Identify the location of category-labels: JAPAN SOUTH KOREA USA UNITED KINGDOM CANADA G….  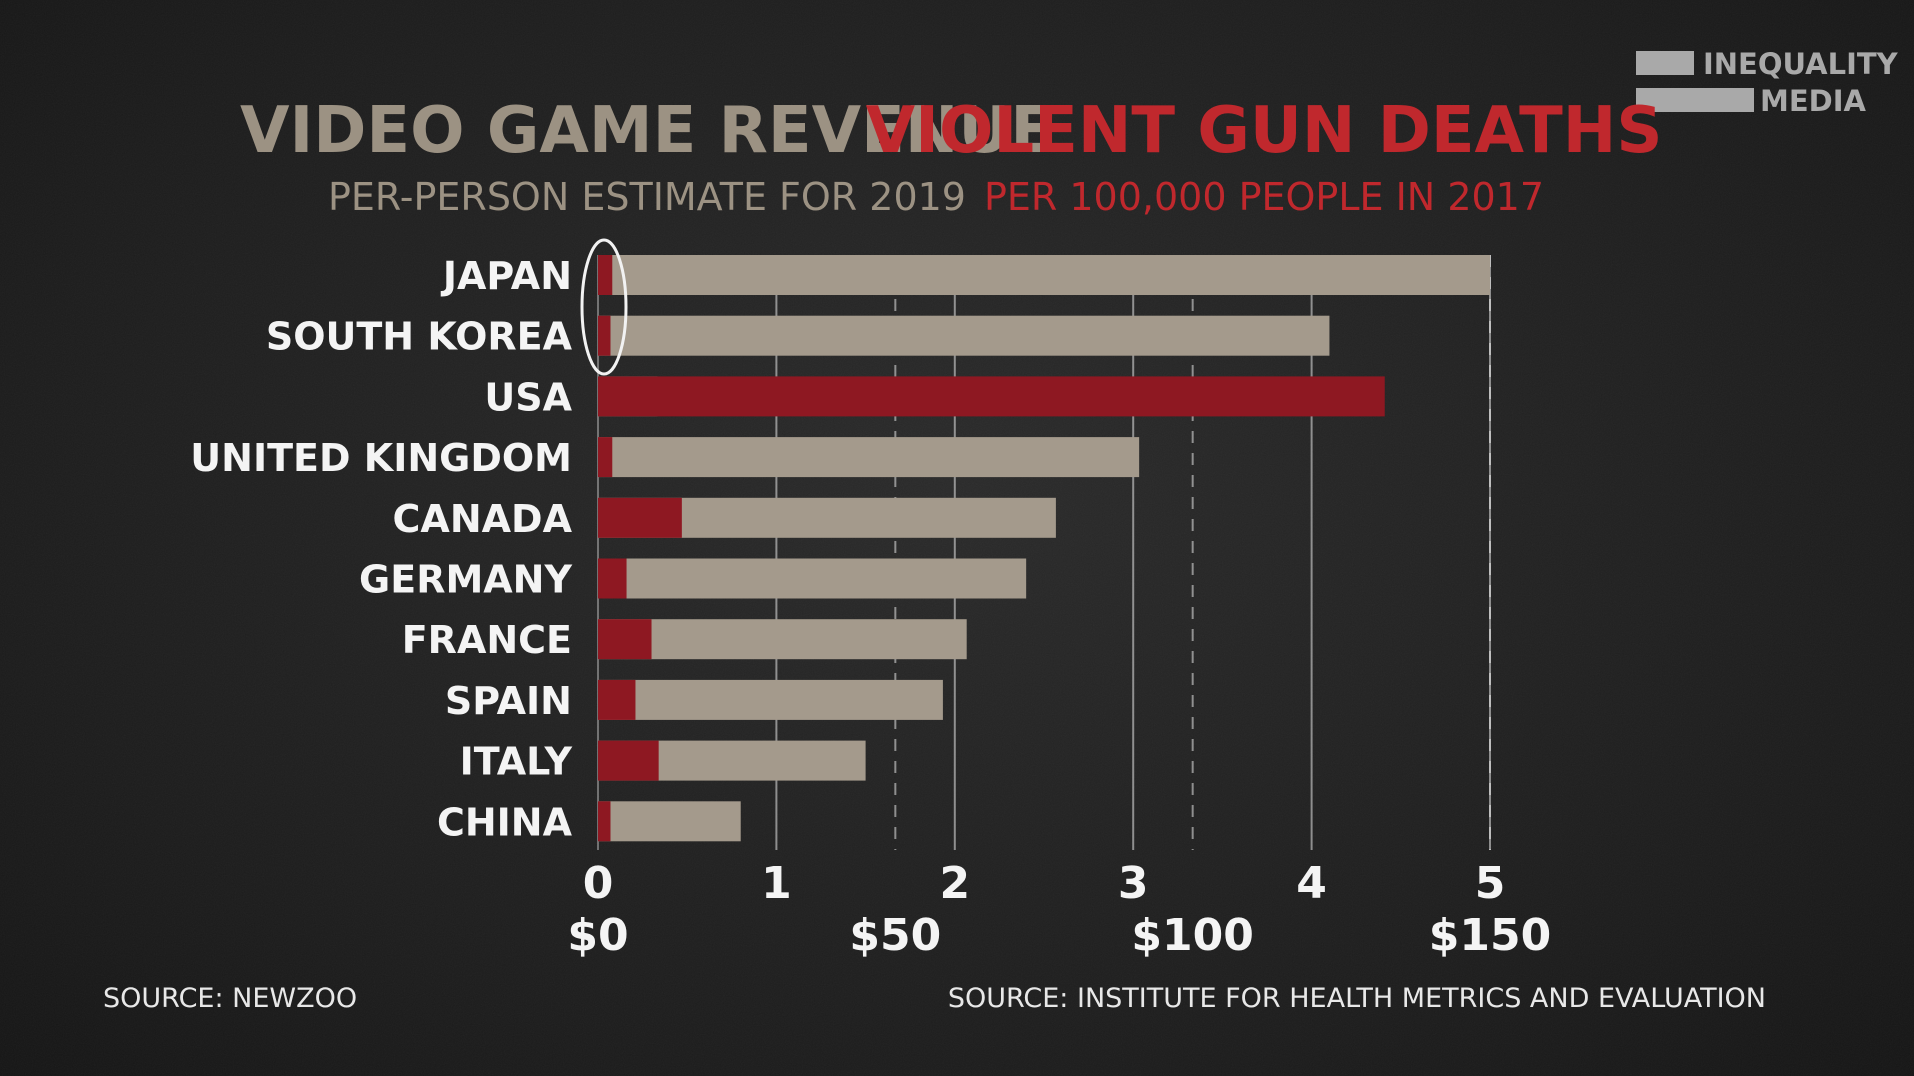
(381, 549).